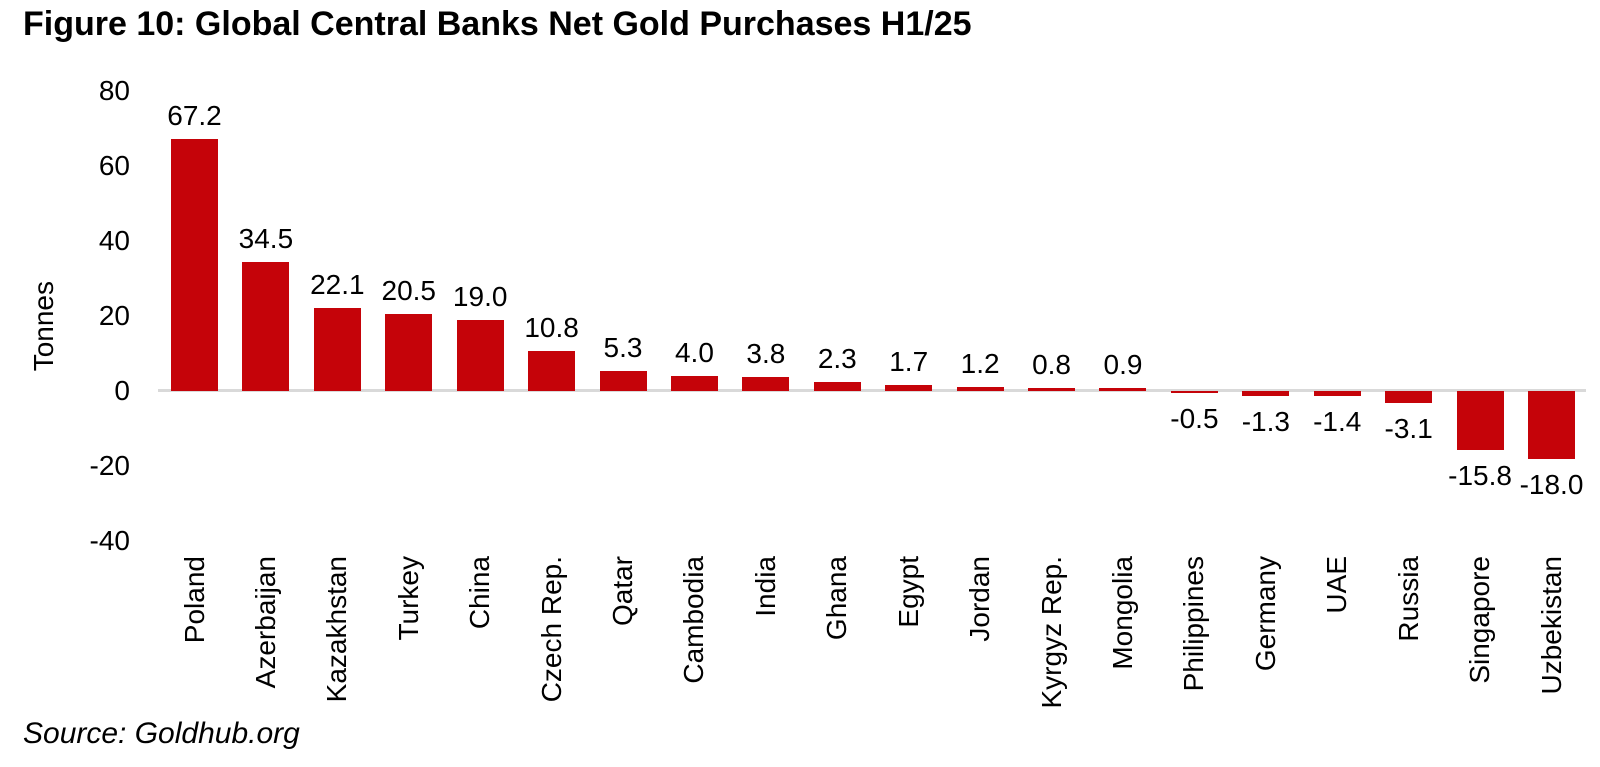  I want to click on x-tick-label: Kyrgyz Rep., so click(1051, 632).